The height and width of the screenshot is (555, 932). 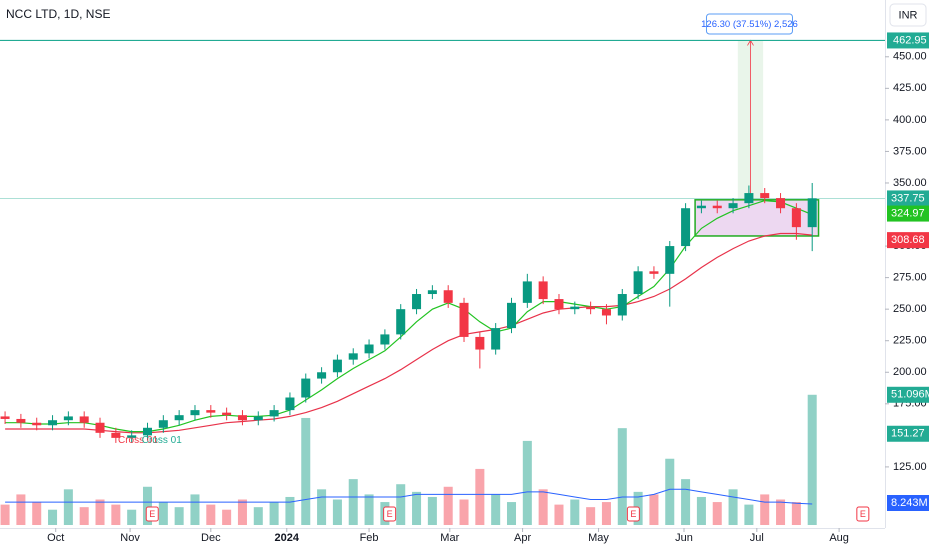 I want to click on y-tick-label: 375.00, so click(x=910, y=151).